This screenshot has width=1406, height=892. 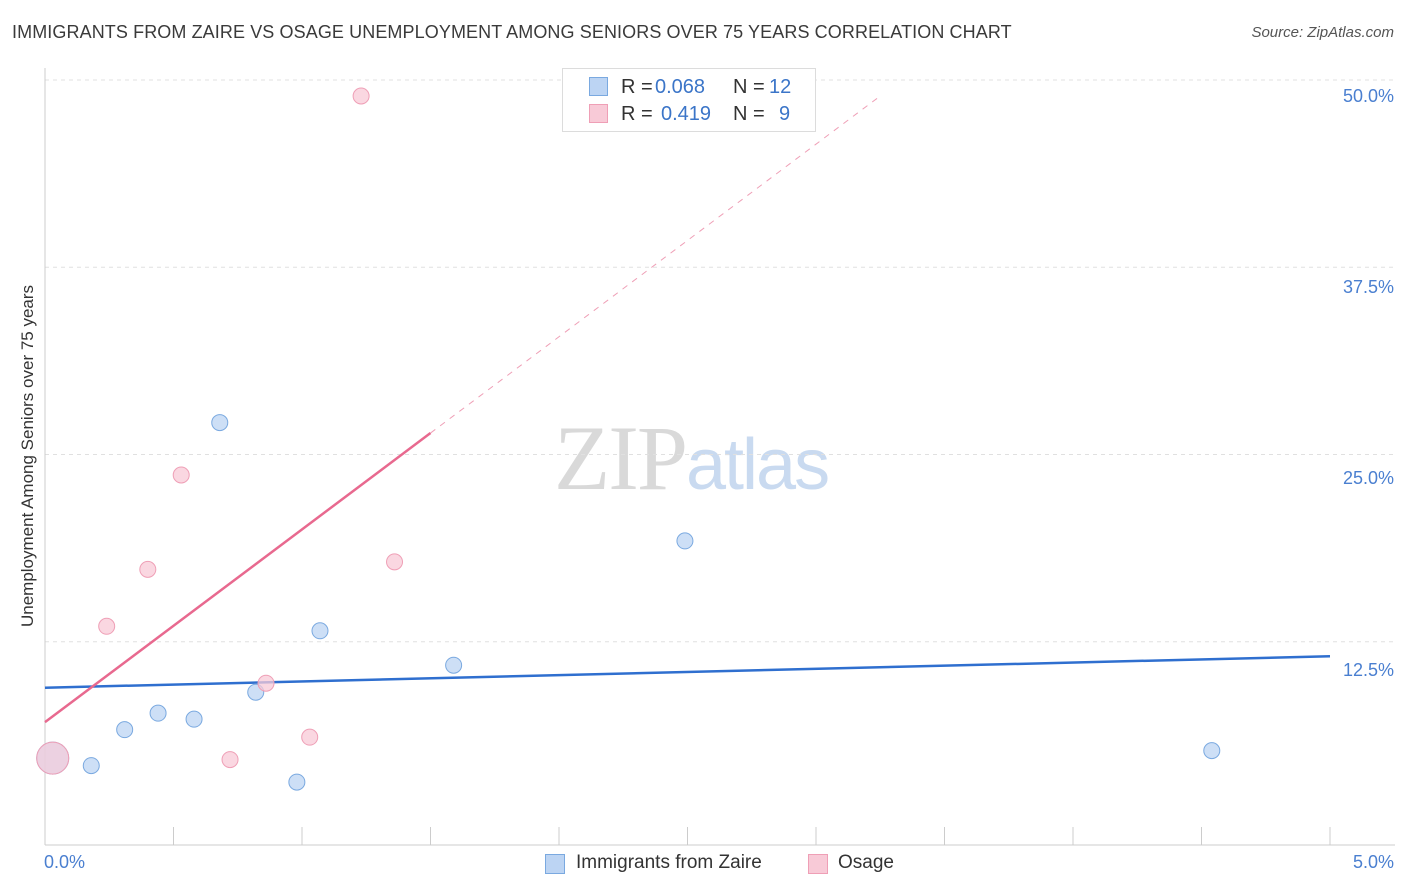 What do you see at coordinates (555, 864) in the screenshot?
I see `legend-zaire-swatch` at bounding box center [555, 864].